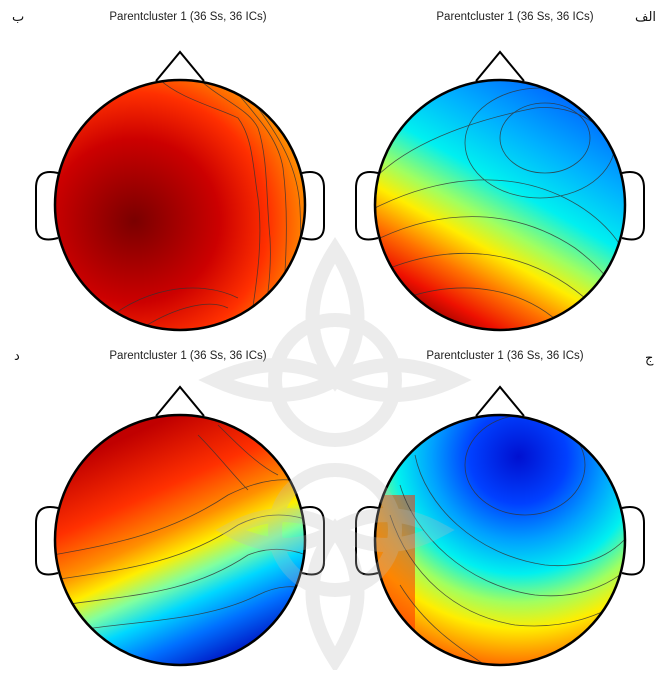  I want to click on panel-letter: د, so click(17, 356).